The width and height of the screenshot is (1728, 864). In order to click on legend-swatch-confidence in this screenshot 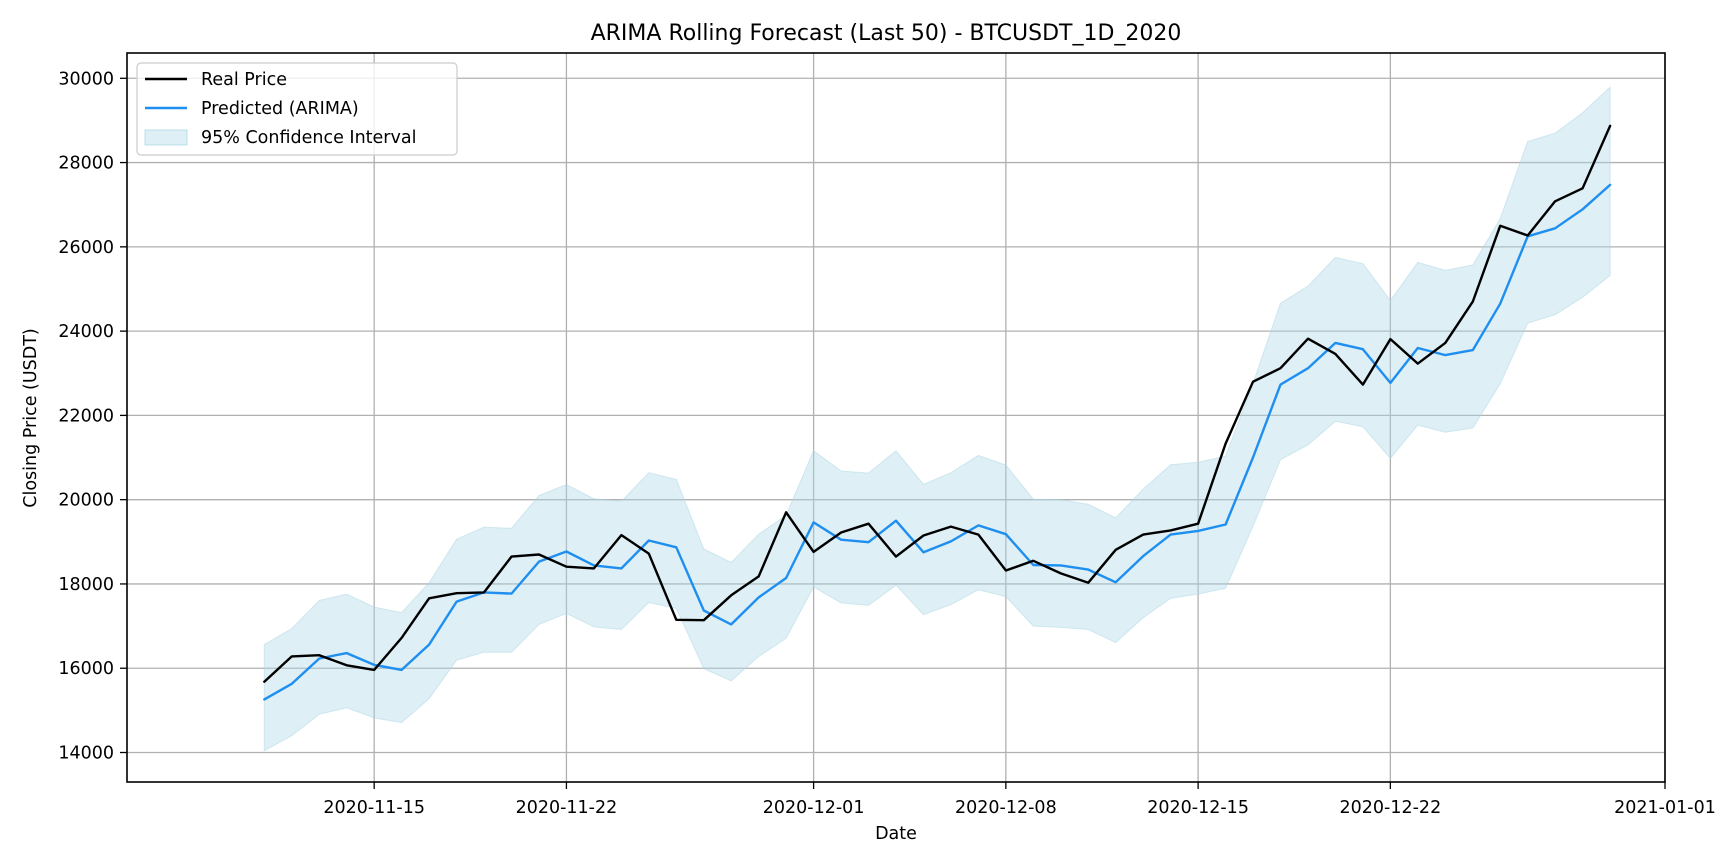, I will do `click(166, 137)`.